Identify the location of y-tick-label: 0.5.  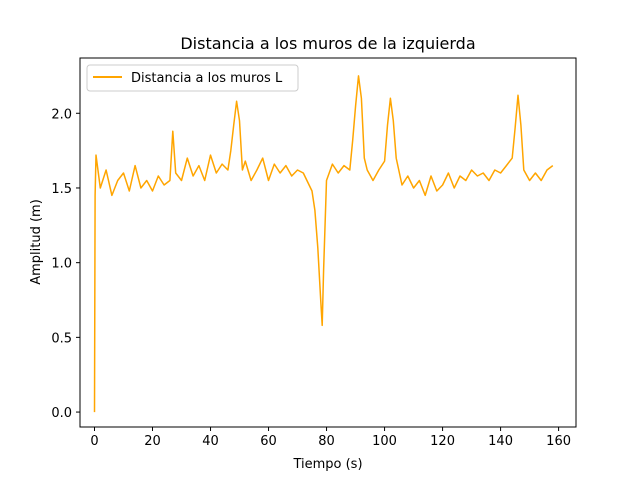
(61, 338).